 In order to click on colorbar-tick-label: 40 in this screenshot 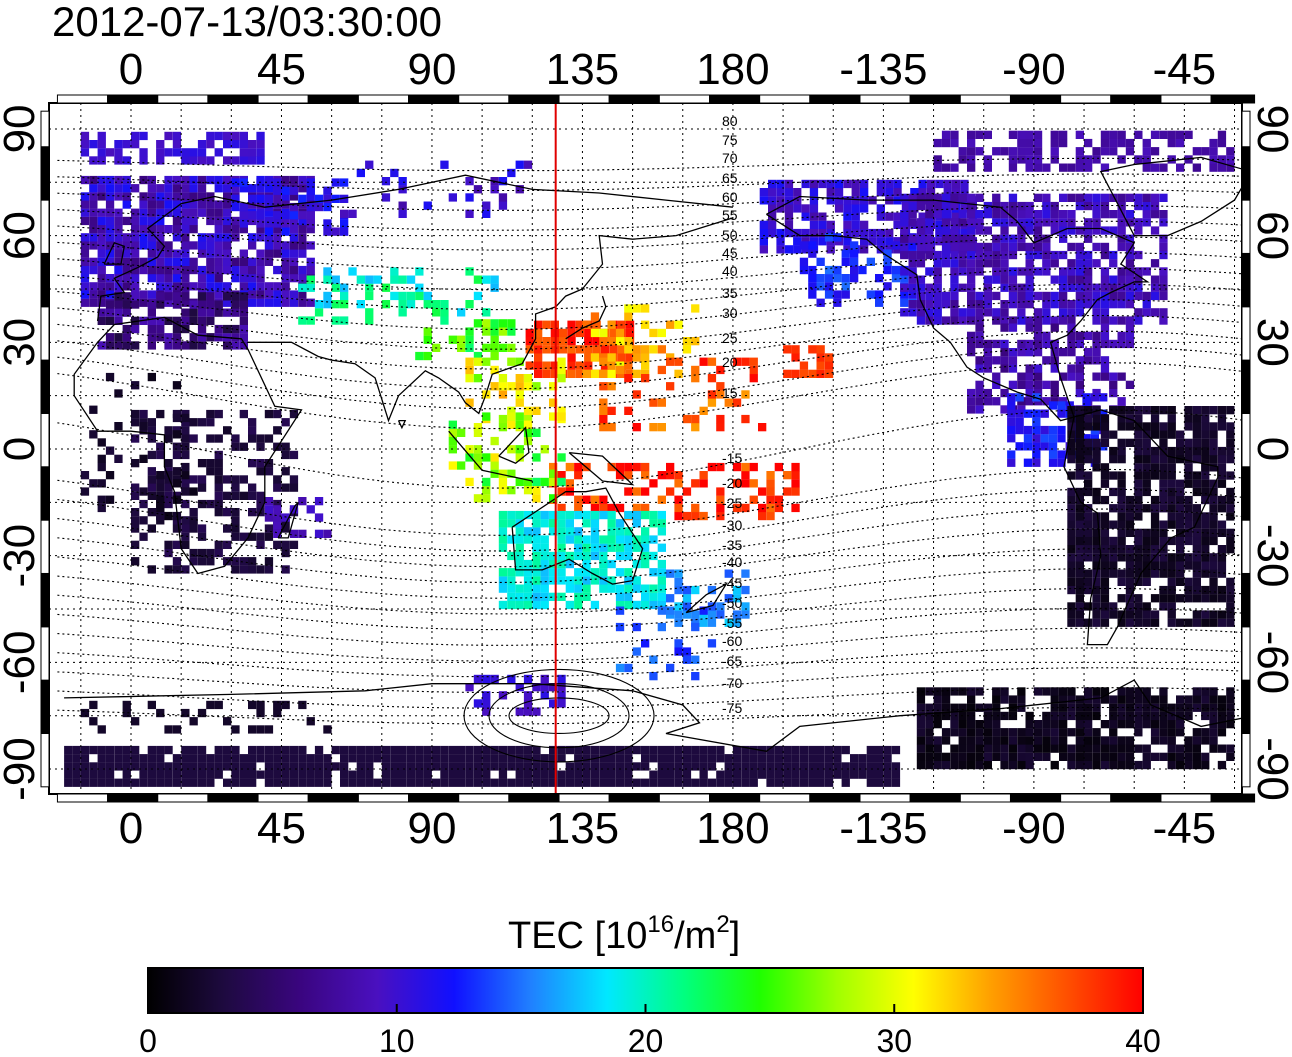, I will do `click(1143, 1040)`.